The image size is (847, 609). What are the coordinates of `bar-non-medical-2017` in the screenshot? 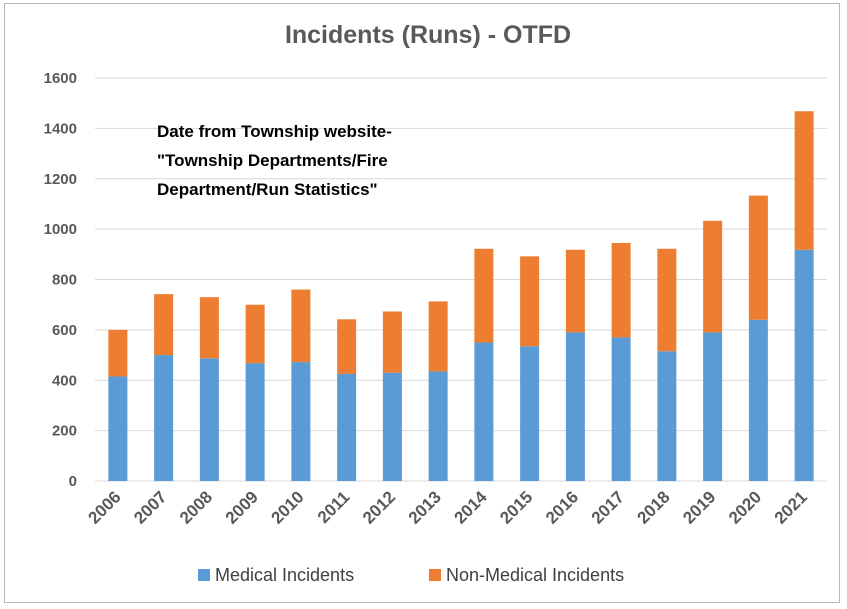 It's located at (621, 290).